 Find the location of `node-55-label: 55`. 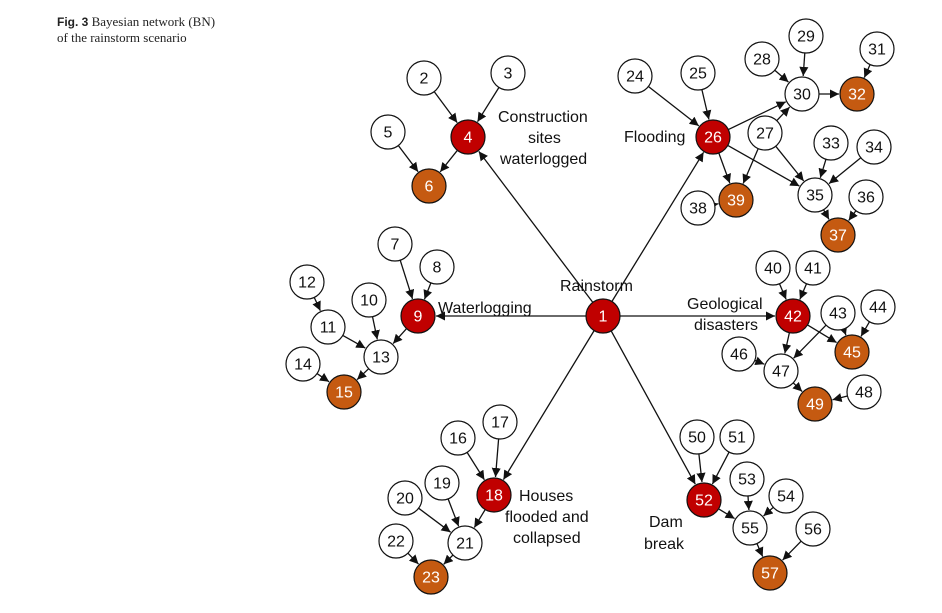

node-55-label: 55 is located at coordinates (750, 529).